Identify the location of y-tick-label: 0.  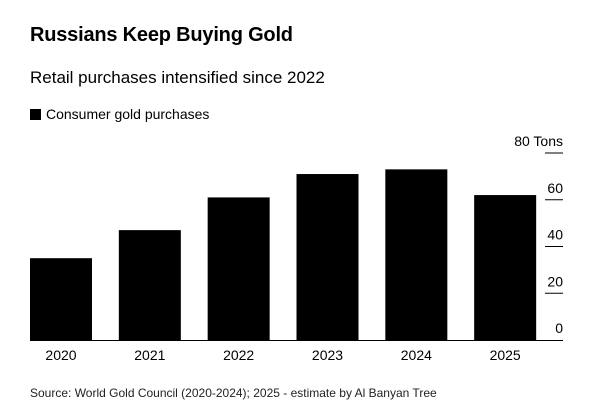
(559, 328).